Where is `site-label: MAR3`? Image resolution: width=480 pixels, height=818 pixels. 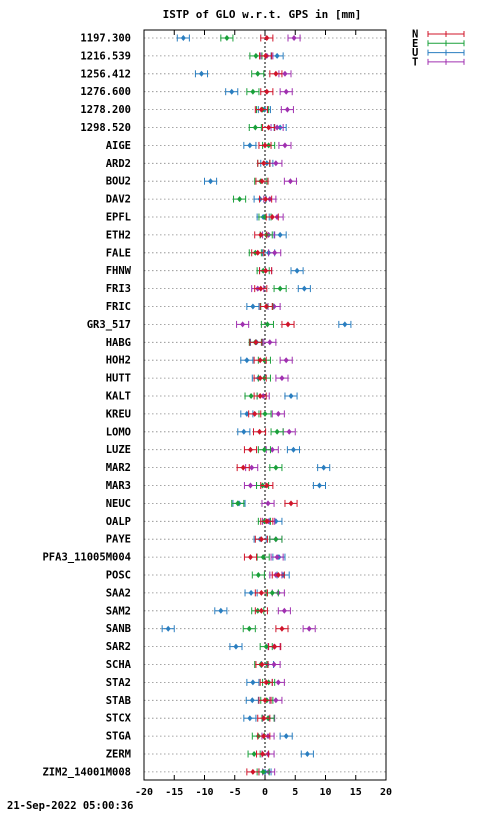 site-label: MAR3 is located at coordinates (118, 486).